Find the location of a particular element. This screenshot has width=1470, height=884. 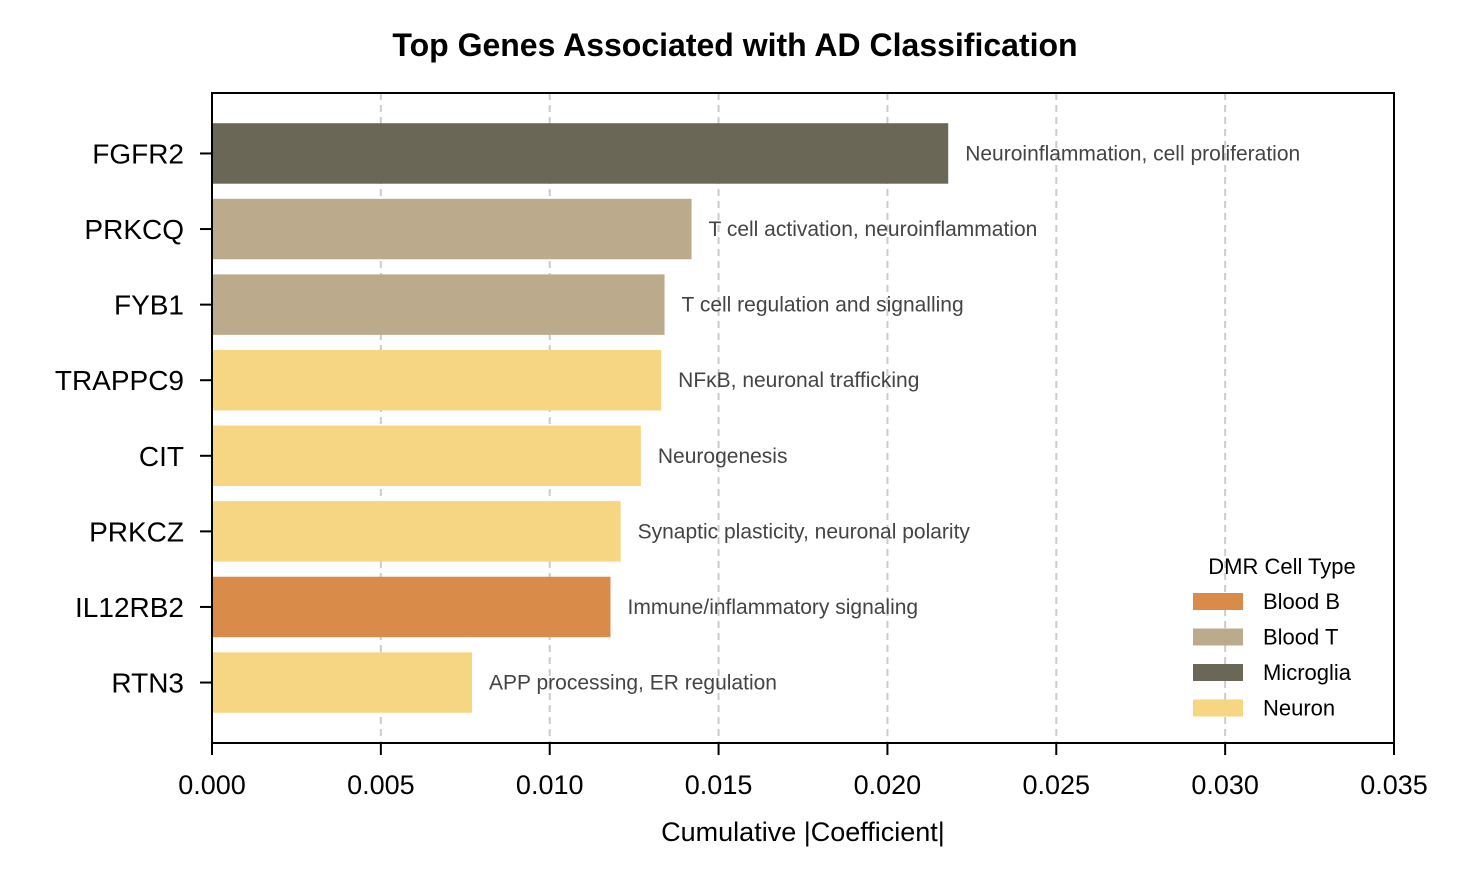

x-tick-label: 0.010 is located at coordinates (550, 785).